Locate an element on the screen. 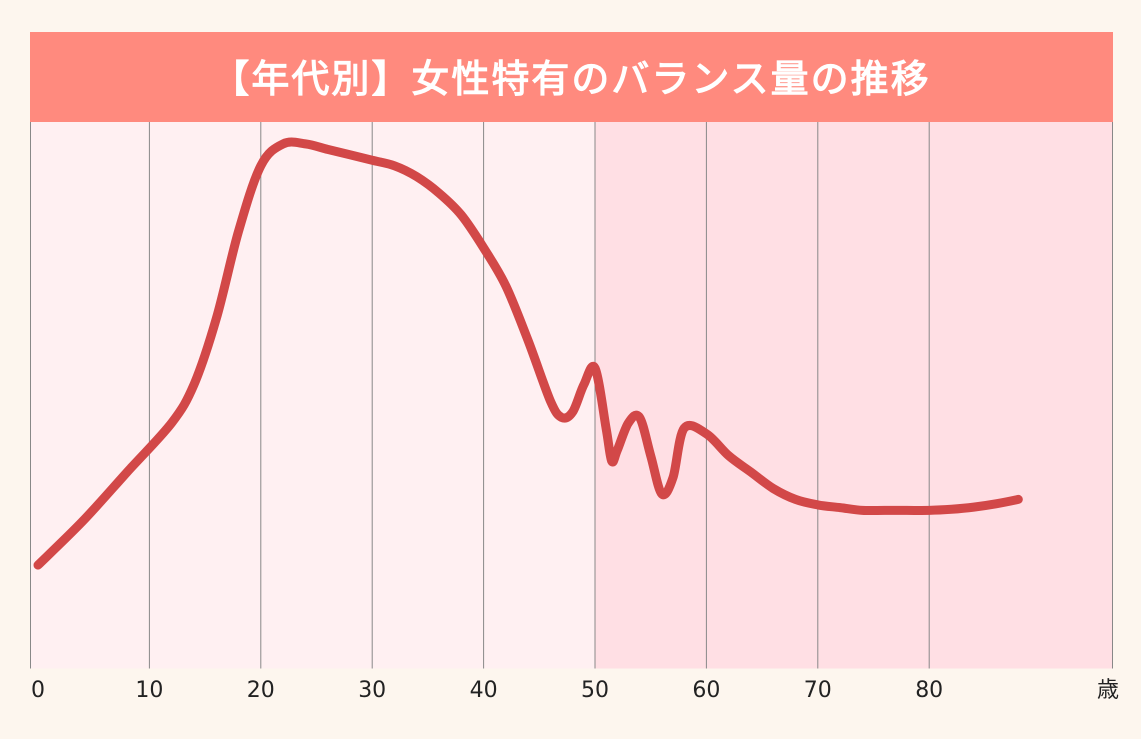  x-tick-label-0: 0 is located at coordinates (38, 690).